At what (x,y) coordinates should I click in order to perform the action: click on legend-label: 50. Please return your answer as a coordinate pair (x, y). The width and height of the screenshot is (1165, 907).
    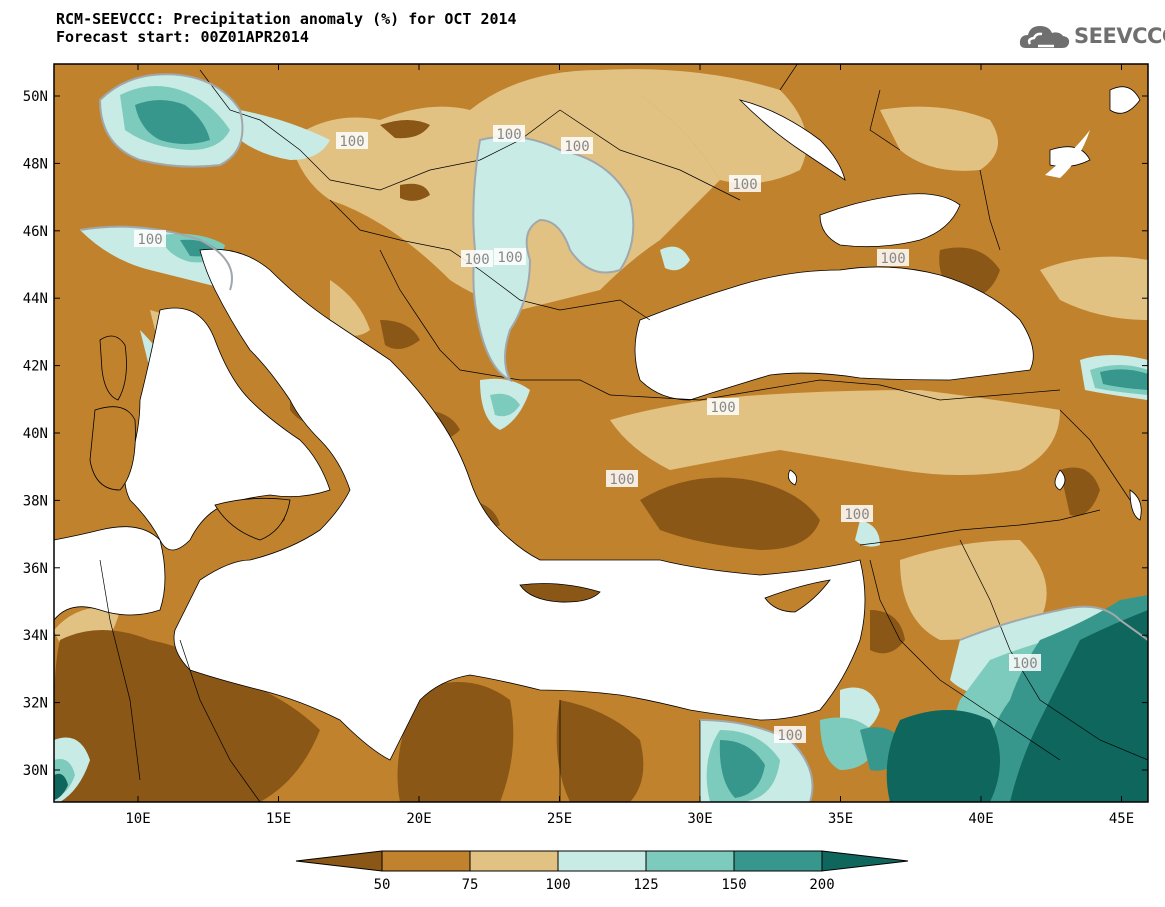
    Looking at the image, I should click on (382, 885).